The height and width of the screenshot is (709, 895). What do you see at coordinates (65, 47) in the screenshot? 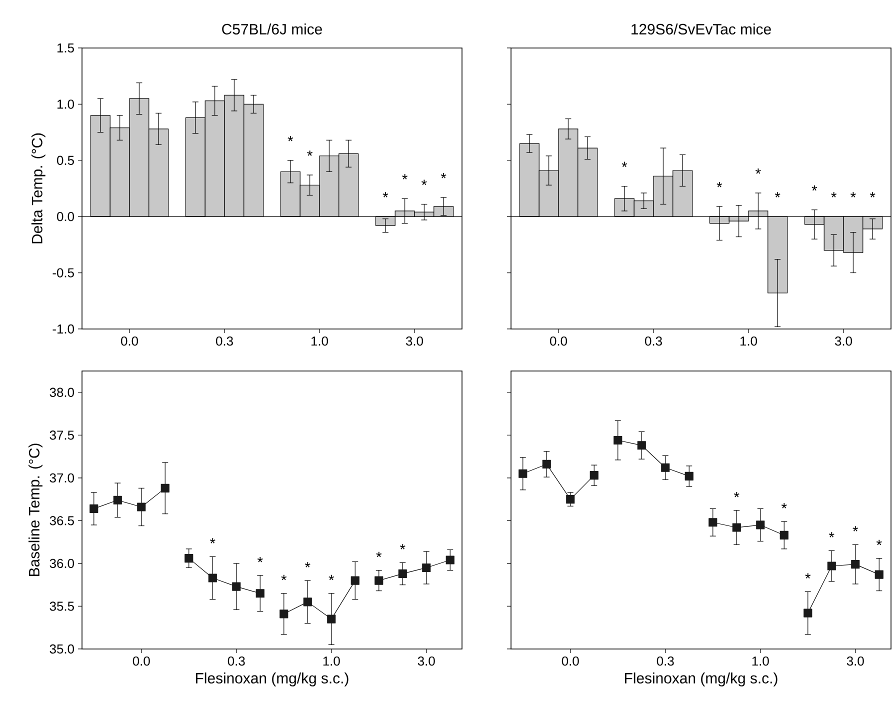
I see `y-tick-label: 1.5` at bounding box center [65, 47].